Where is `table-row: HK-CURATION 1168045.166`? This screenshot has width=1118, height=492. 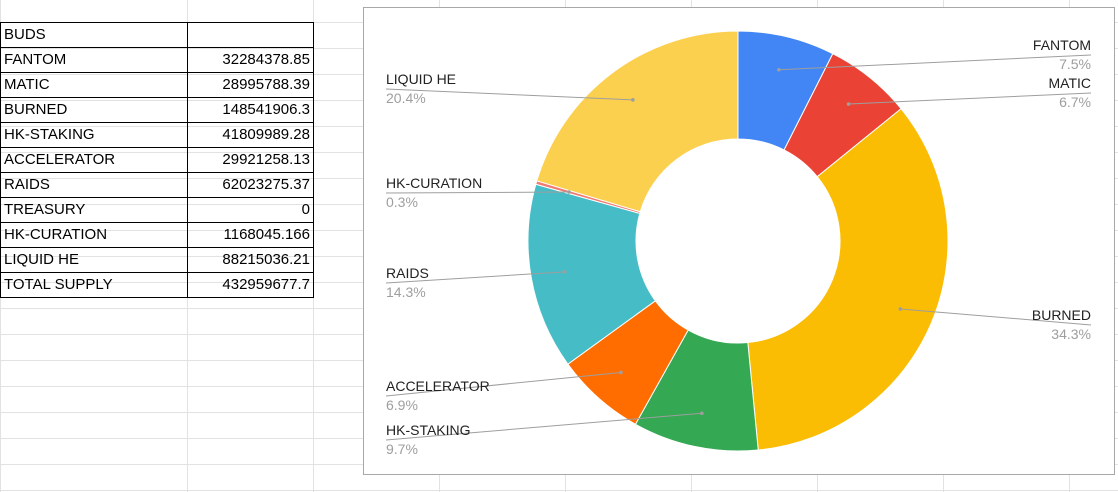
table-row: HK-CURATION 1168045.166 is located at coordinates (157, 235).